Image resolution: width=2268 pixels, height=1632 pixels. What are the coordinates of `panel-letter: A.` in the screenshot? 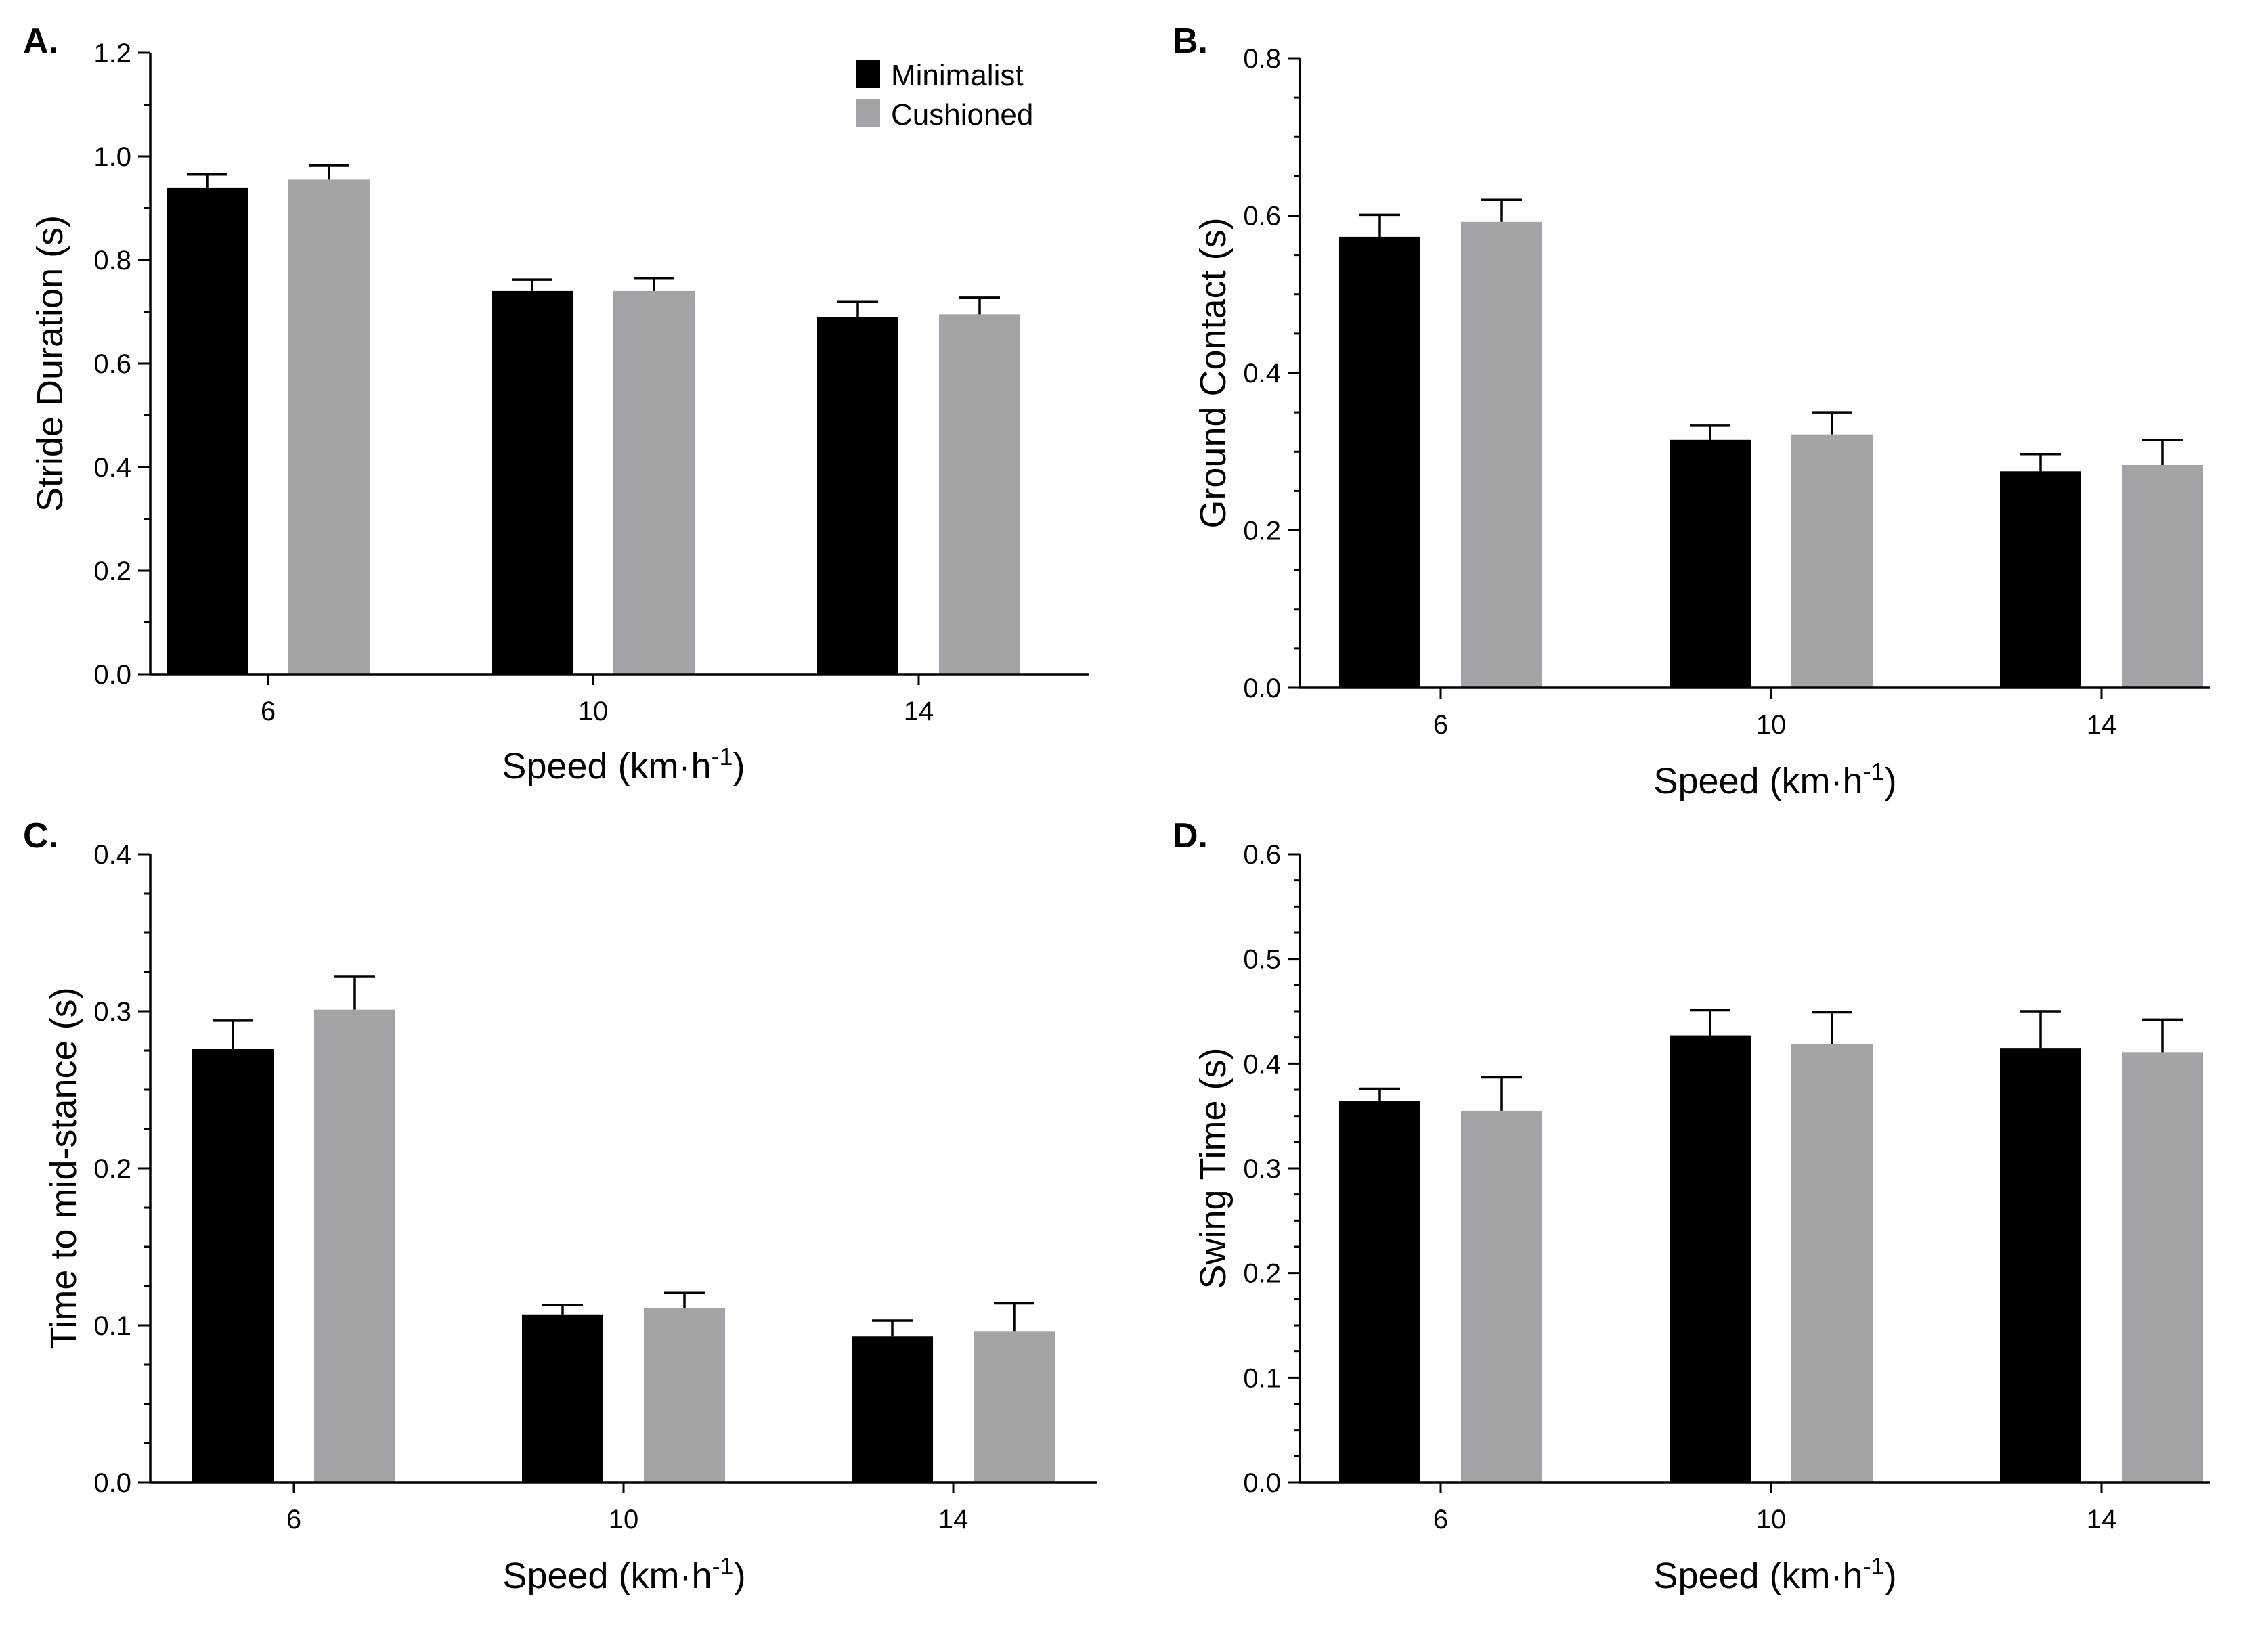 It's located at (41, 41).